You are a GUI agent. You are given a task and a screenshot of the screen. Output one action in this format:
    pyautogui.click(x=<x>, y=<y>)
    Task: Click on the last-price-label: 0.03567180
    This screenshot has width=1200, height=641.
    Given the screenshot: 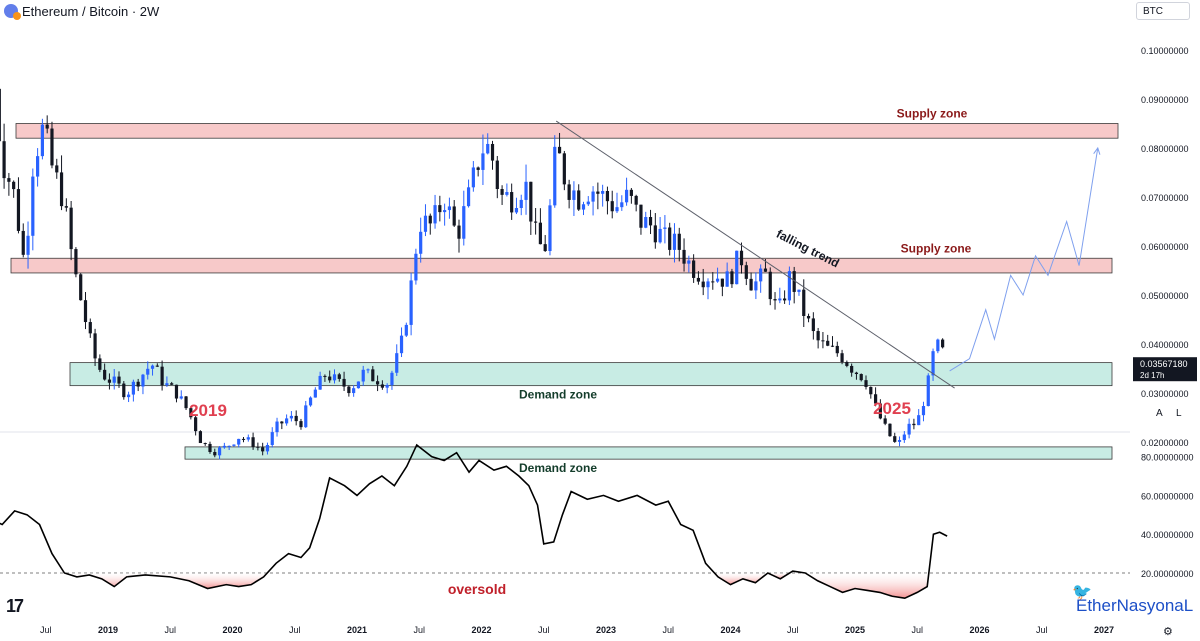 What is the action you would take?
    pyautogui.click(x=1164, y=364)
    